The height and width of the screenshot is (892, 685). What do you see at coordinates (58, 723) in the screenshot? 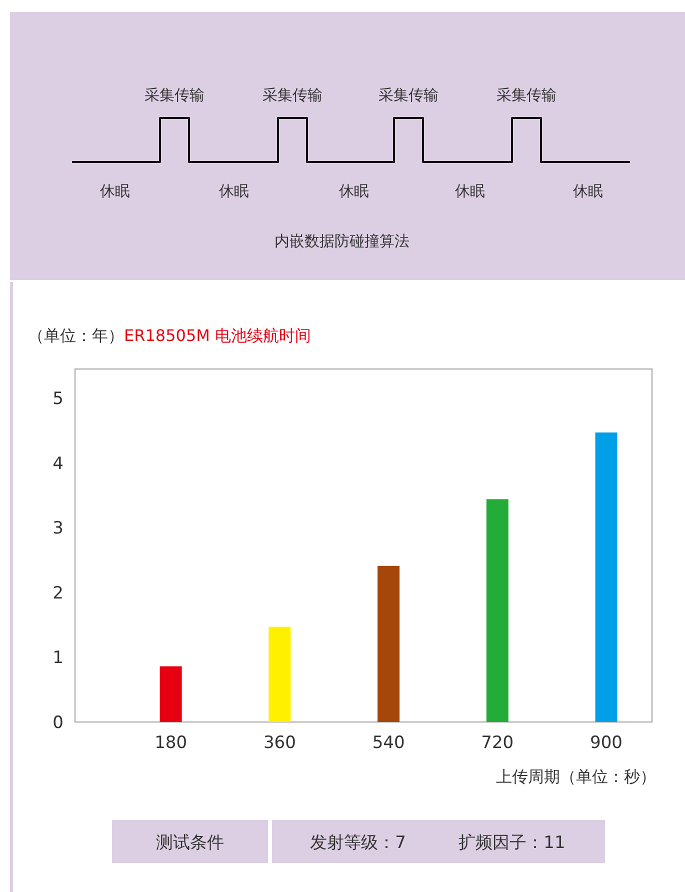
I see `y-tick-label: 0` at bounding box center [58, 723].